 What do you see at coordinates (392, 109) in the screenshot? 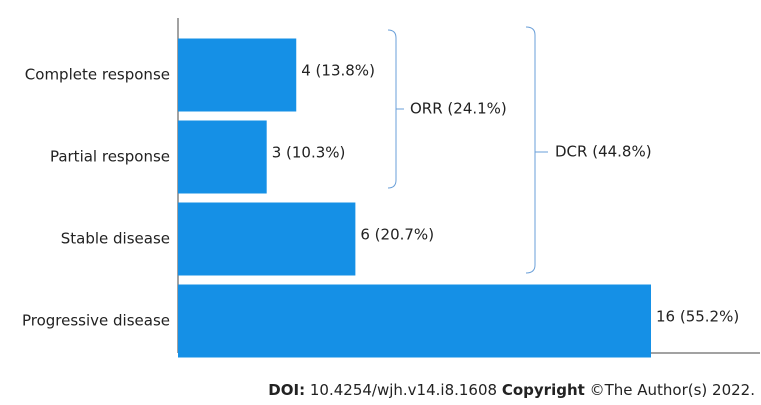
I see `orr-bracket` at bounding box center [392, 109].